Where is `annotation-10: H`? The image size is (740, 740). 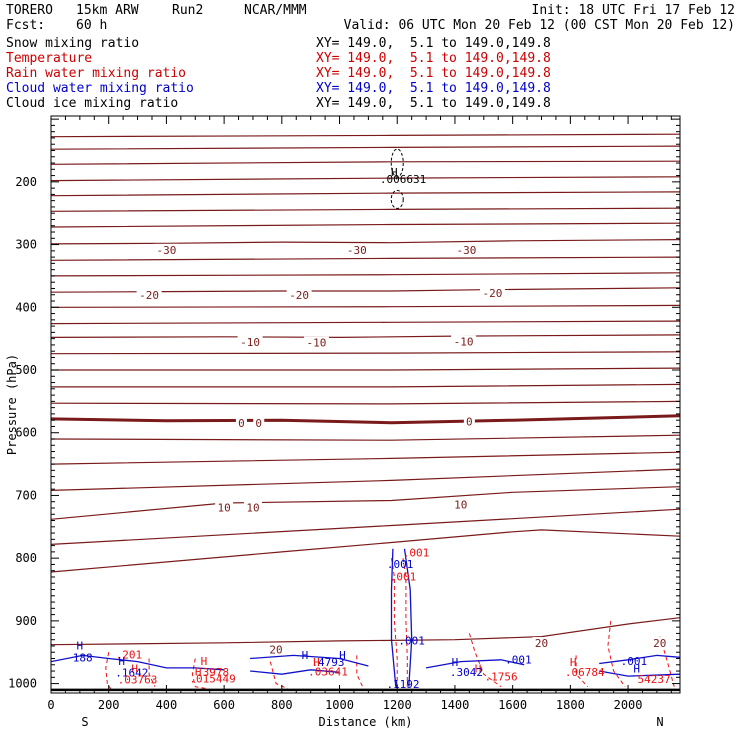
annotation-10: H is located at coordinates (134, 668).